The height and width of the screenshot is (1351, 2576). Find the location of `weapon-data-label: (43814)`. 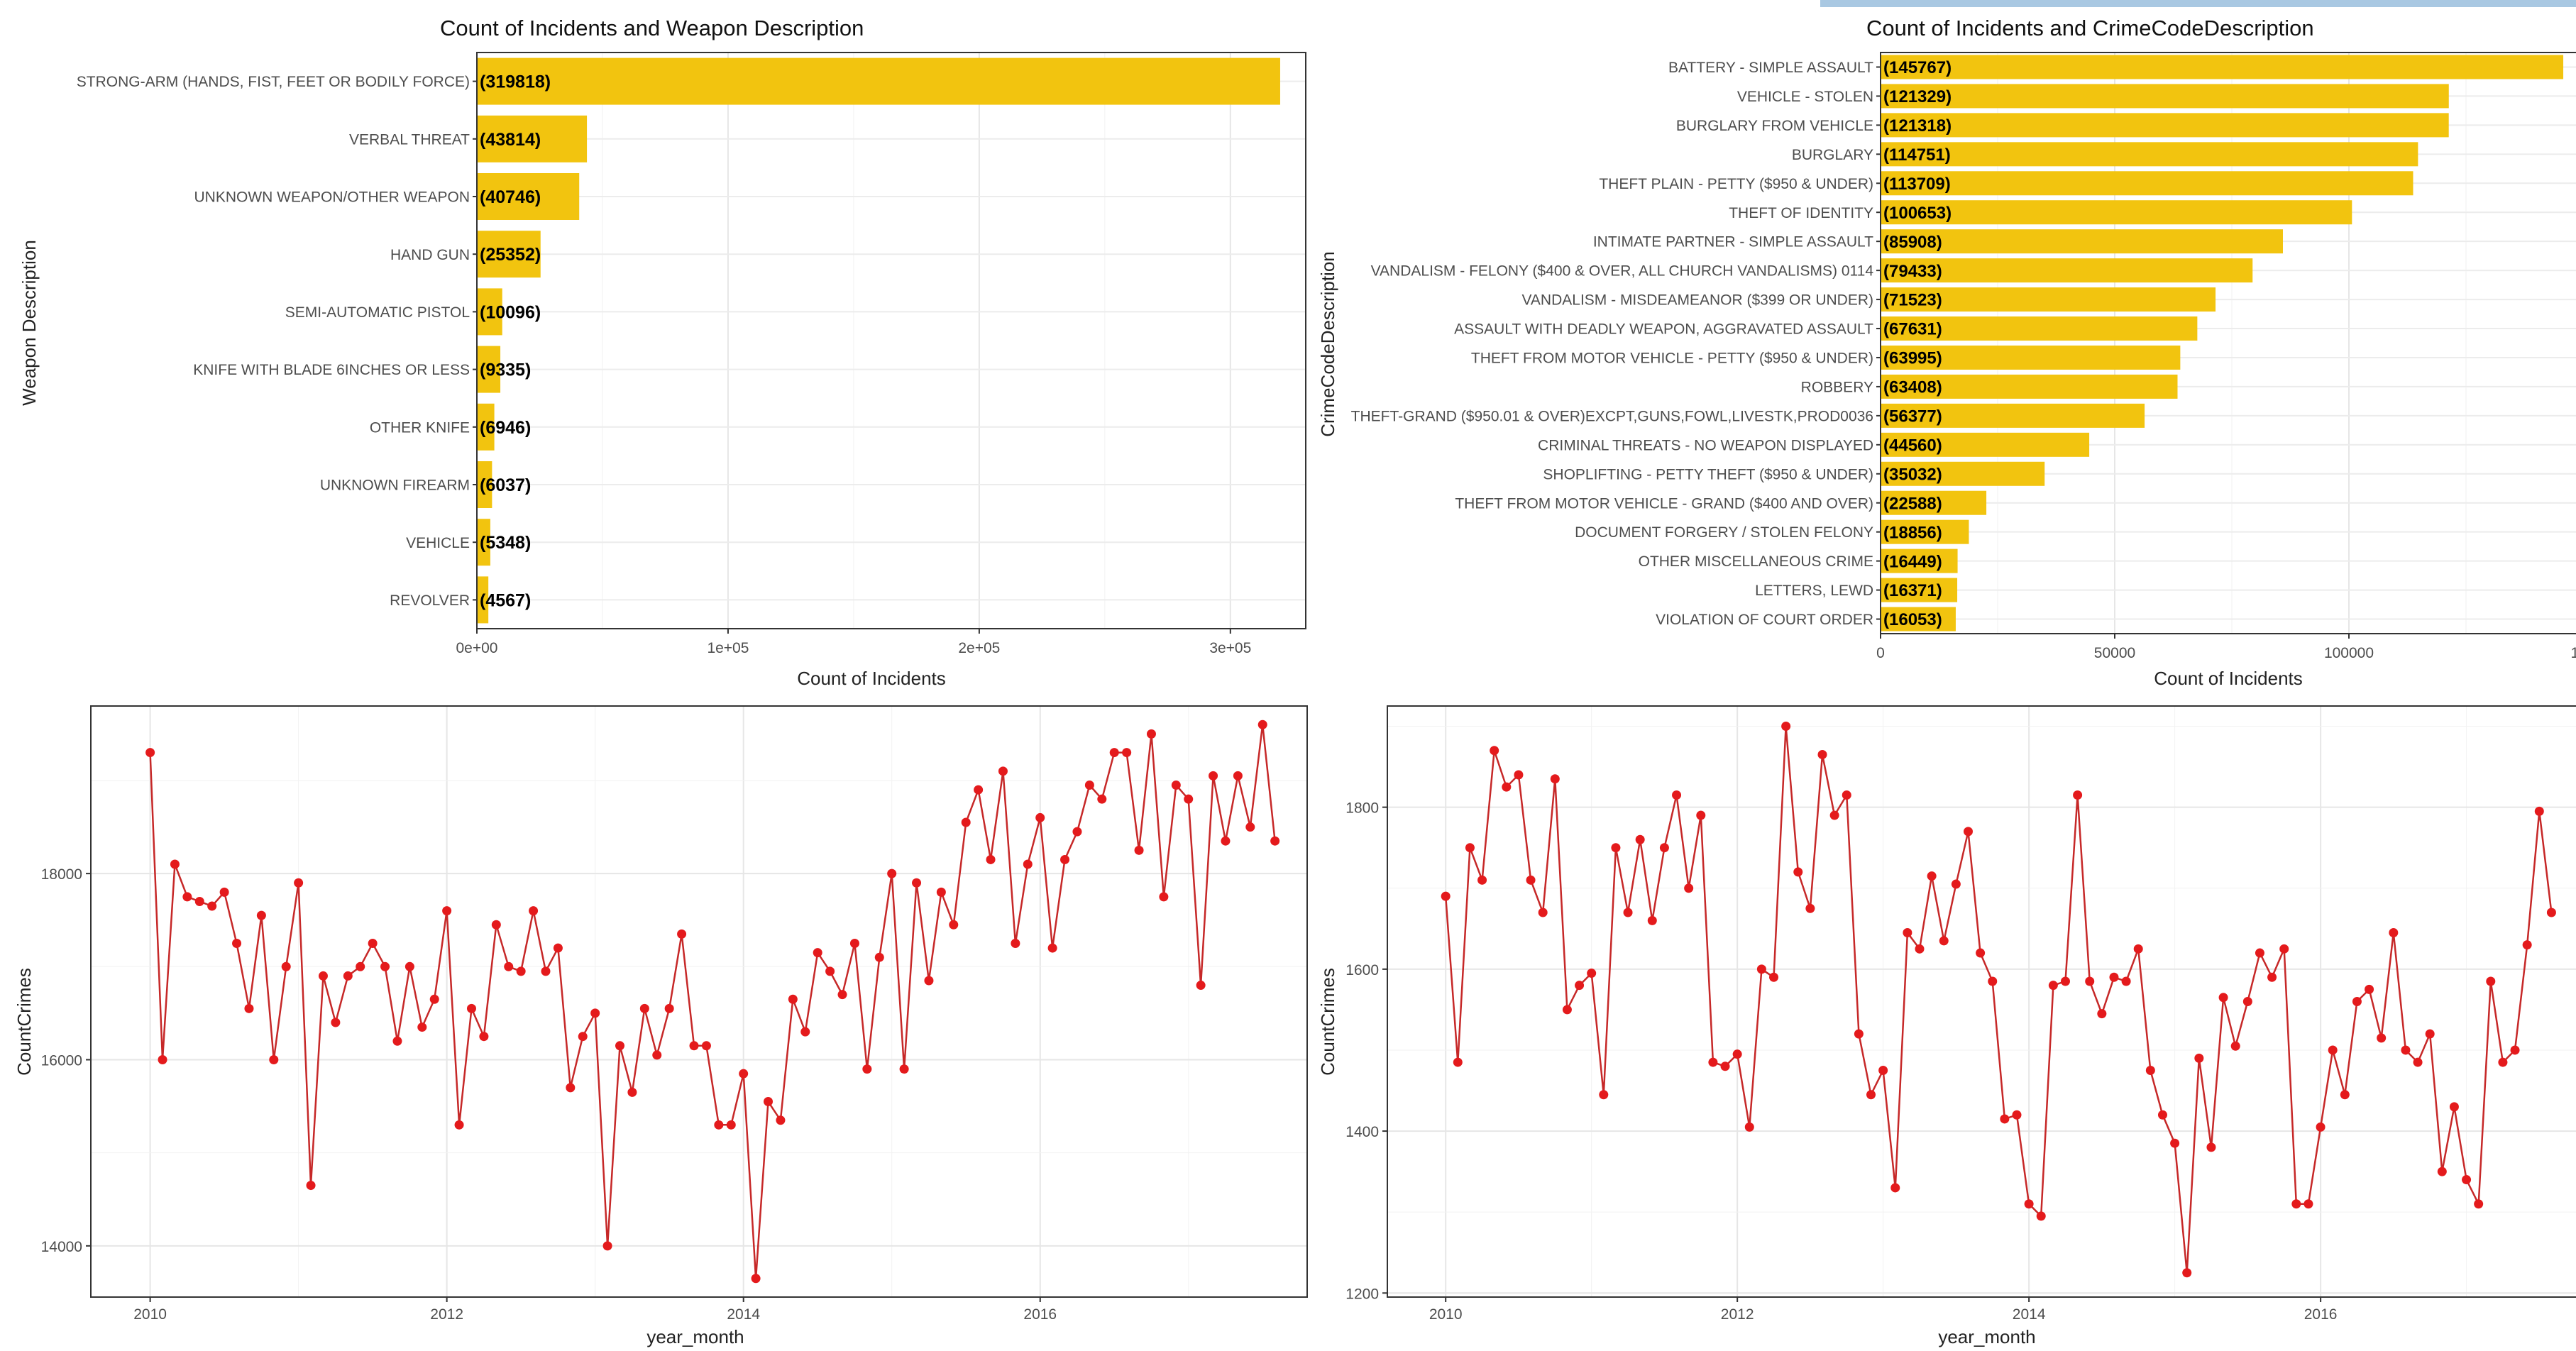

weapon-data-label: (43814) is located at coordinates (510, 140).